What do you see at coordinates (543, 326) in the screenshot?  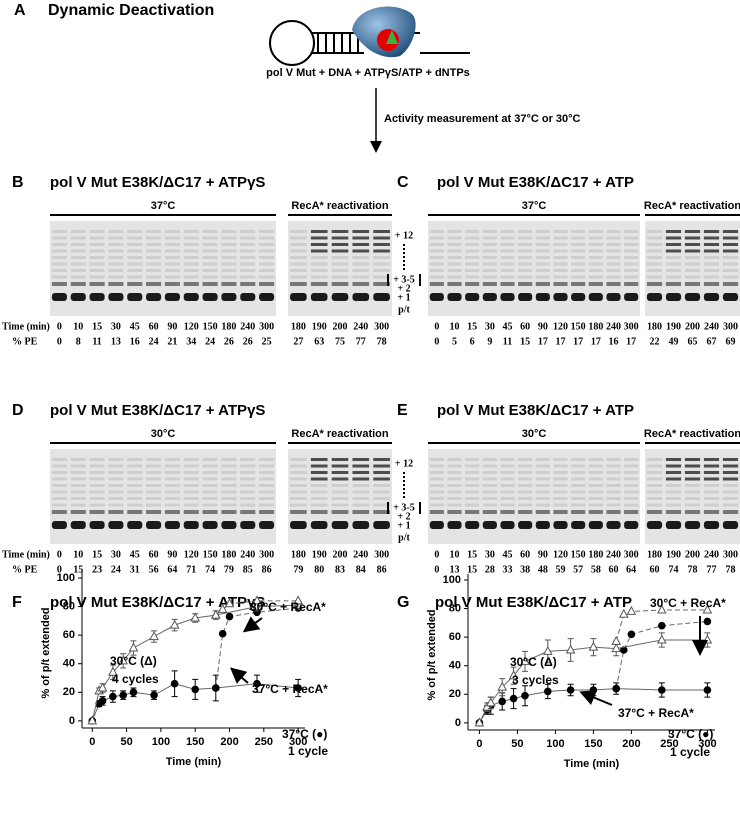 I see `time-value: 90` at bounding box center [543, 326].